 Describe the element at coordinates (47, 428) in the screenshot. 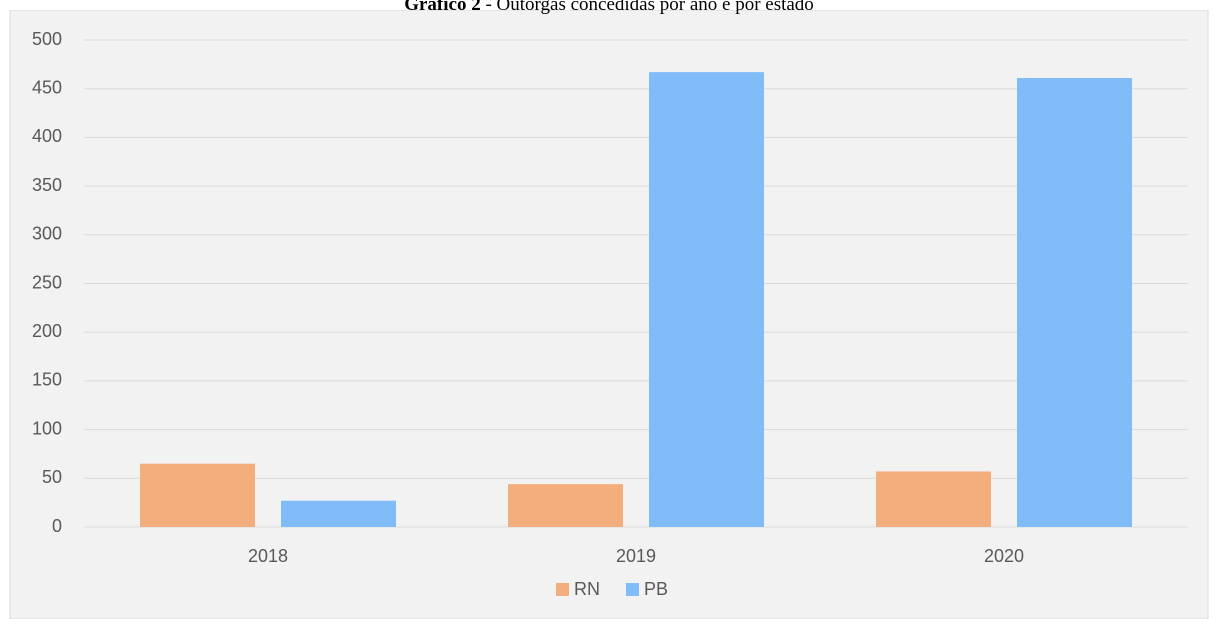

I see `y-tick-label: 100` at that location.